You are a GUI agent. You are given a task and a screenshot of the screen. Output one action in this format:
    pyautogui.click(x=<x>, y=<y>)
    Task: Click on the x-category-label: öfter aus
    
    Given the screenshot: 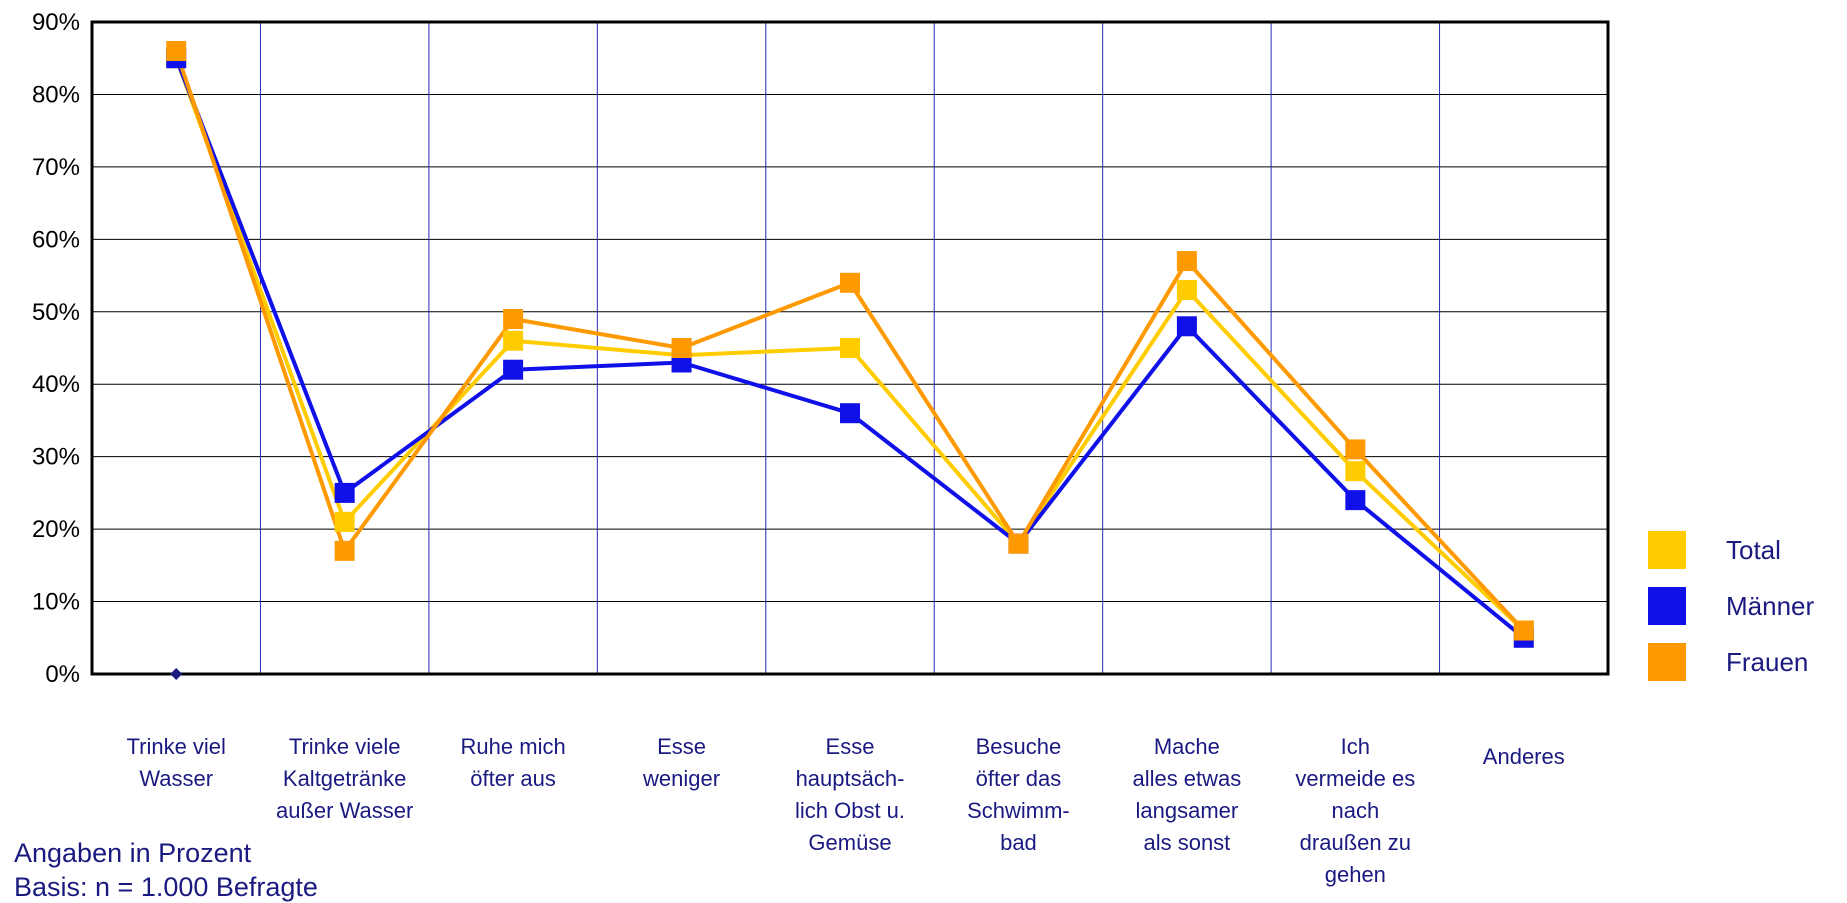 What is the action you would take?
    pyautogui.click(x=513, y=778)
    